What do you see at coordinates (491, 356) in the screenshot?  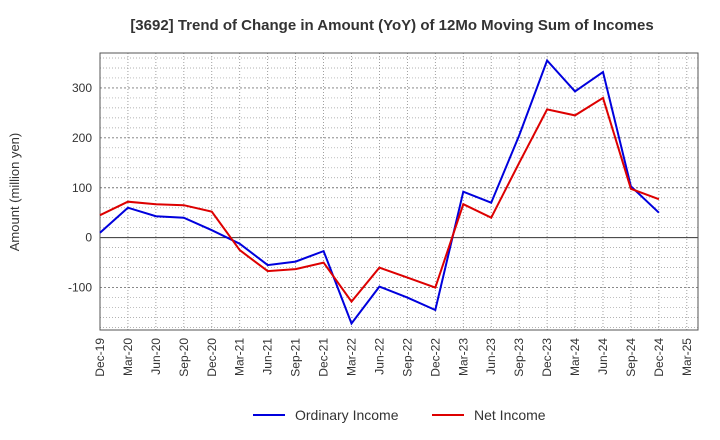 I see `x-tick-label: Jun-23` at bounding box center [491, 356].